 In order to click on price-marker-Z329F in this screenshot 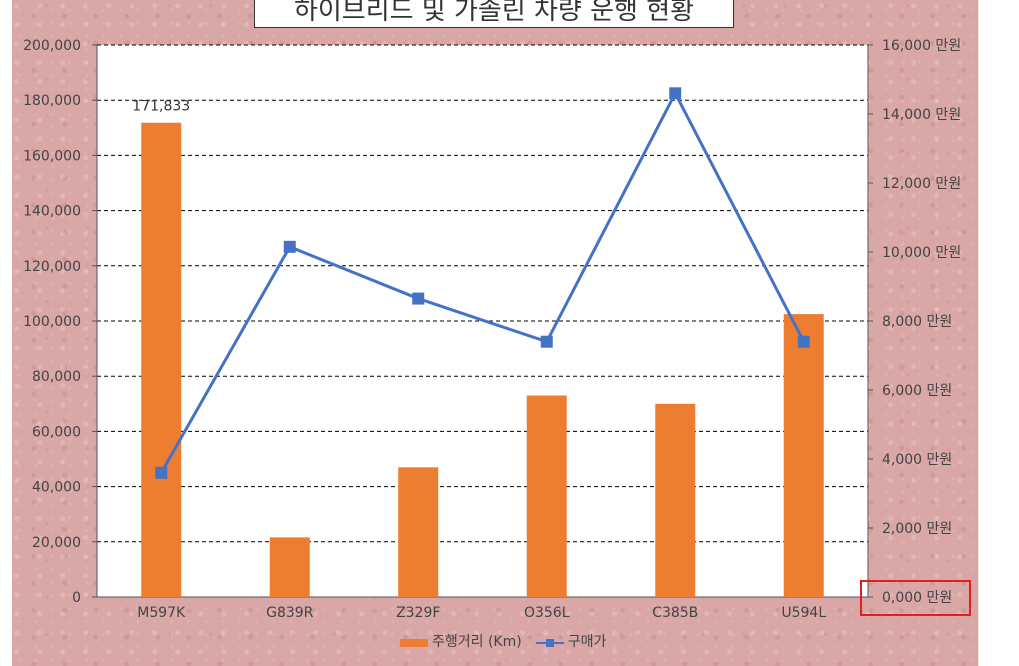, I will do `click(418, 298)`.